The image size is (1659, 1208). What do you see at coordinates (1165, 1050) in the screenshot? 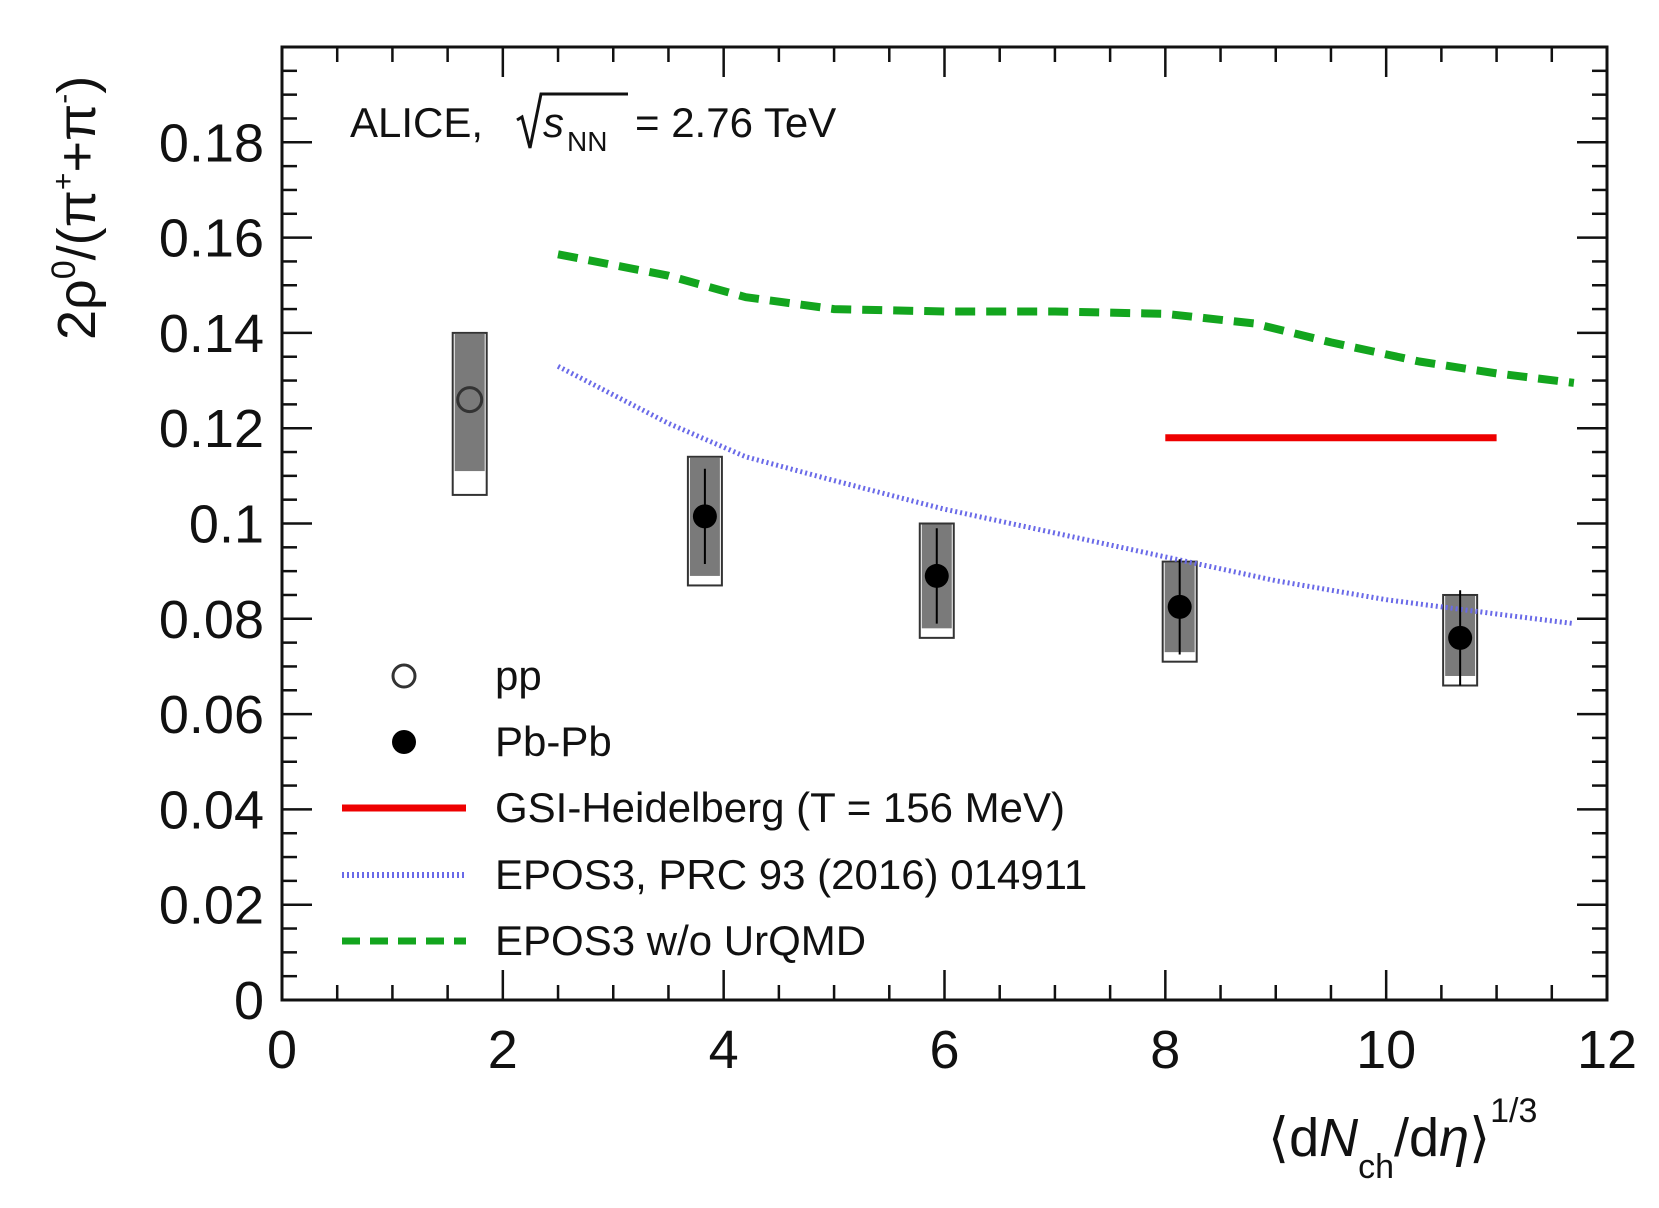
I see `x-tick-label: 8` at bounding box center [1165, 1050].